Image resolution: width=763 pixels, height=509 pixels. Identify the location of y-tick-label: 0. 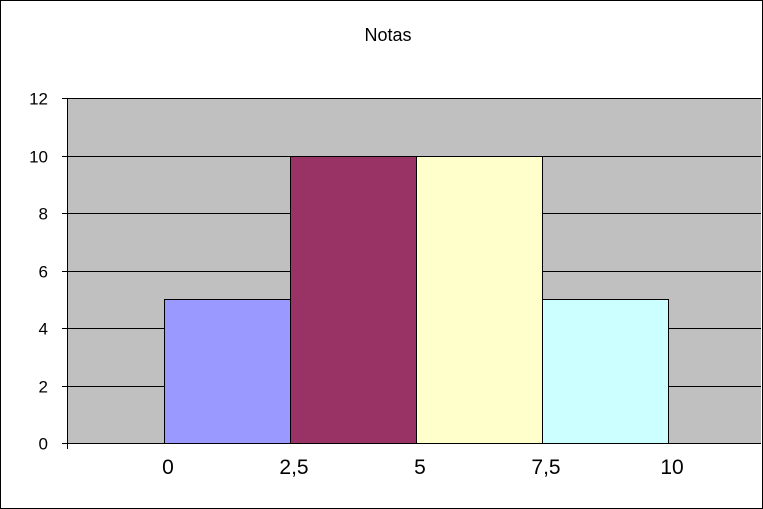
(43, 444).